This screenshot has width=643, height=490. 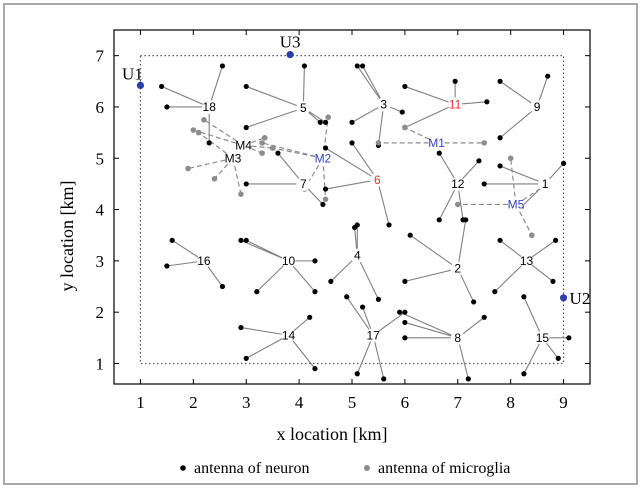 I want to click on x-tick-label: 8, so click(x=510, y=402).